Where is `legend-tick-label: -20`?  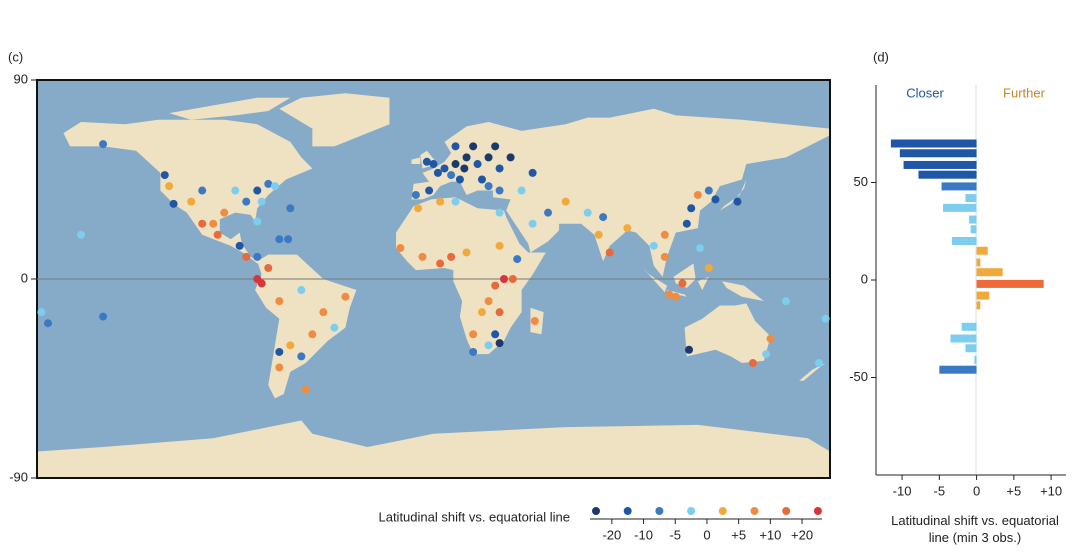 legend-tick-label: -20 is located at coordinates (611, 534).